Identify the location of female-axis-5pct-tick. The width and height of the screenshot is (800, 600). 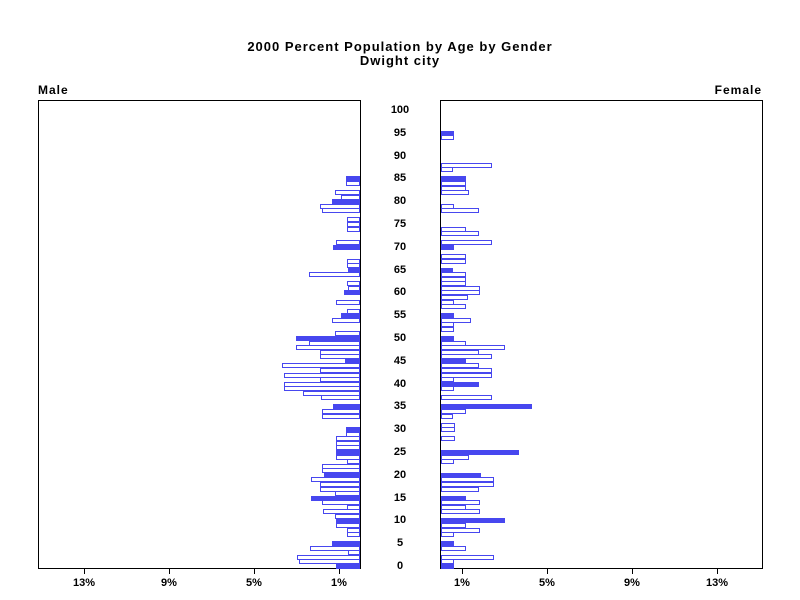
(547, 571).